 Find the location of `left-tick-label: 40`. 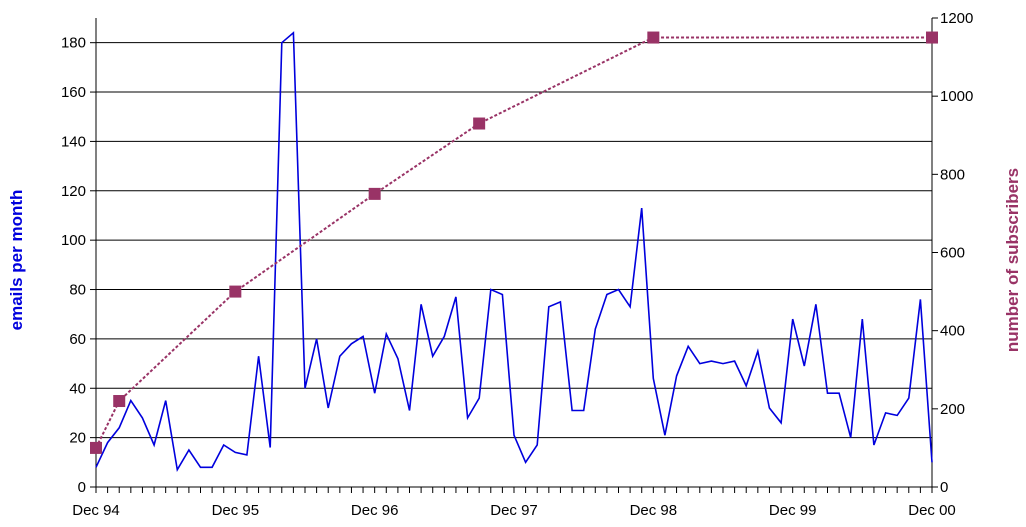

left-tick-label: 40 is located at coordinates (77, 388).